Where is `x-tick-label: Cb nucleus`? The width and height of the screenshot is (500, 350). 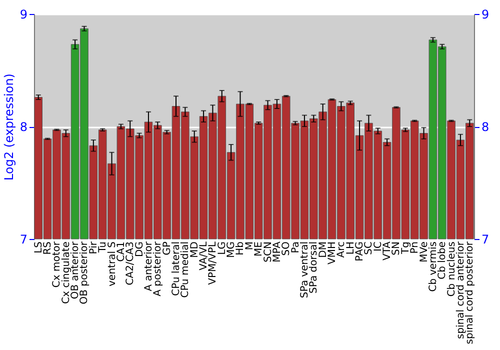
x-tick-label: Cb nucleus is located at coordinates (452, 269).